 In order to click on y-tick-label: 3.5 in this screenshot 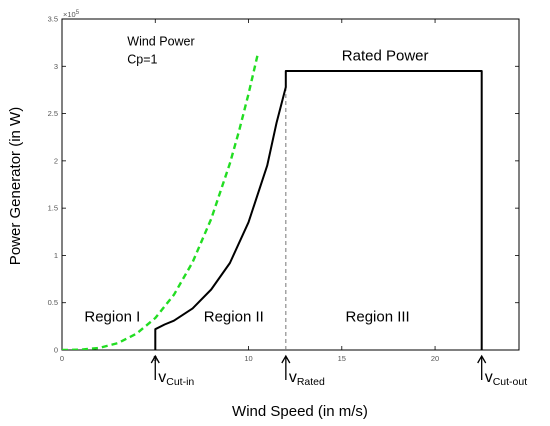, I will do `click(53, 19)`.